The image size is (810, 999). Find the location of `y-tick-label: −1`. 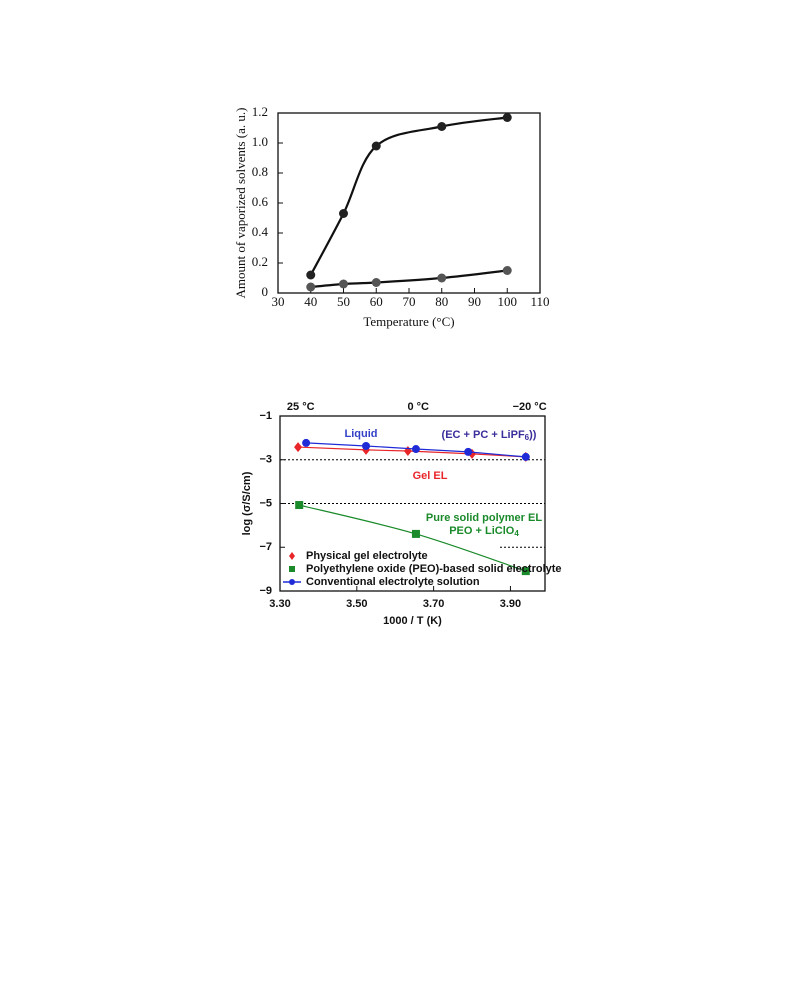

y-tick-label: −1 is located at coordinates (265, 416).